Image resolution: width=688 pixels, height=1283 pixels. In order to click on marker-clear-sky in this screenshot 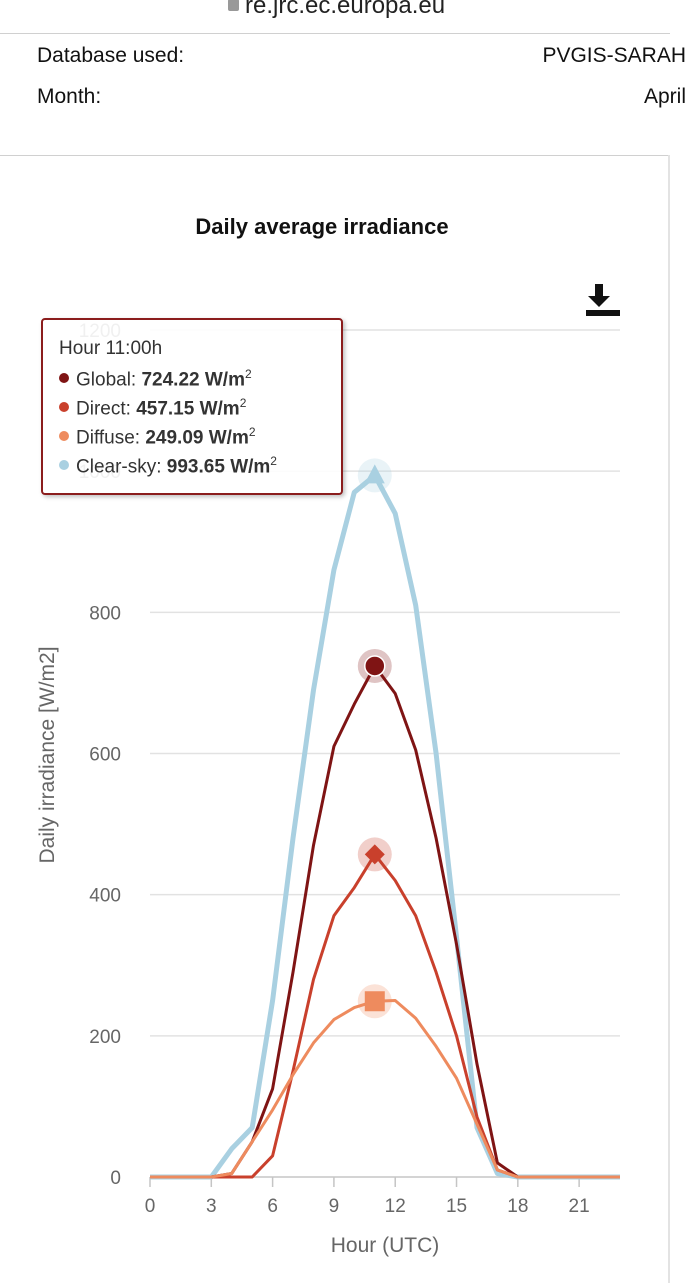, I will do `click(374, 474)`.